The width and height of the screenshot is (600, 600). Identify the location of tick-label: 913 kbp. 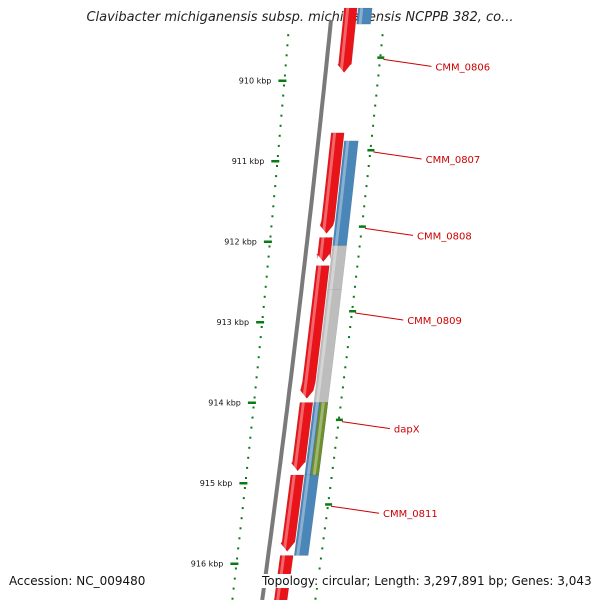
(232, 322).